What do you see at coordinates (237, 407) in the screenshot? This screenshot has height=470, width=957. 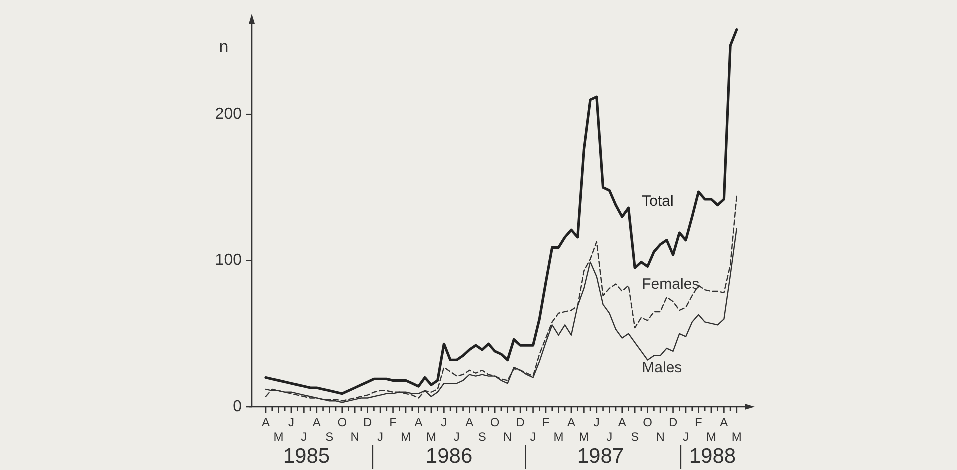 I see `y-tick-label: 0` at bounding box center [237, 407].